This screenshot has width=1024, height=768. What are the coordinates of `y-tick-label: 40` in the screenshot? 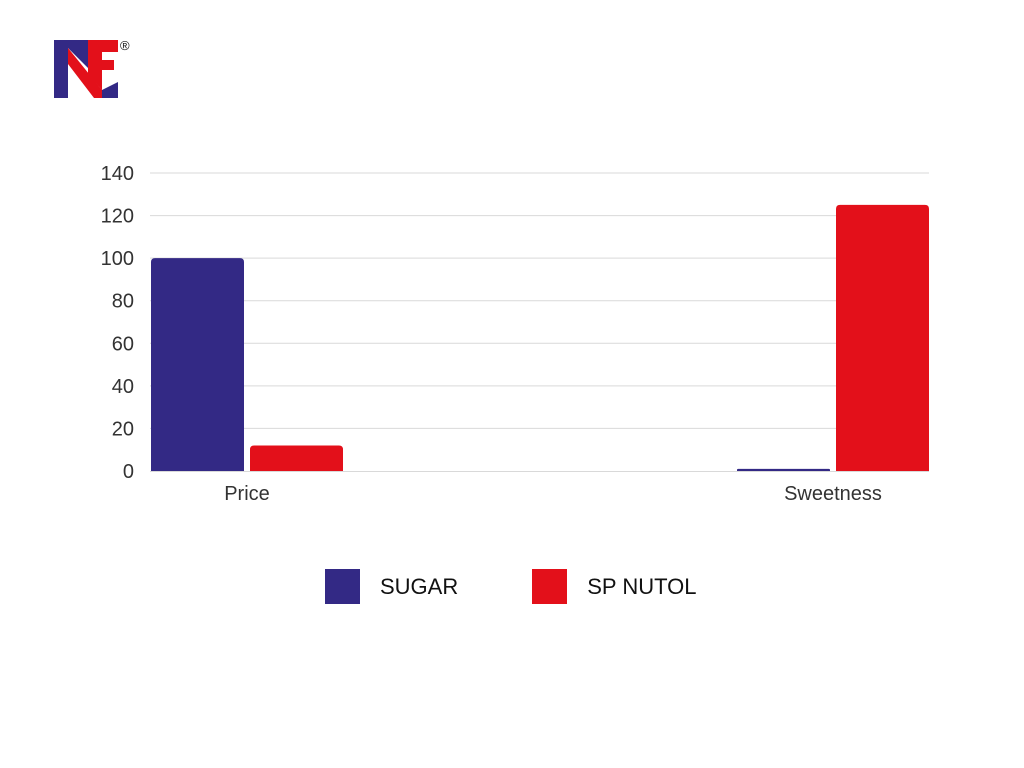 It's located at (123, 387).